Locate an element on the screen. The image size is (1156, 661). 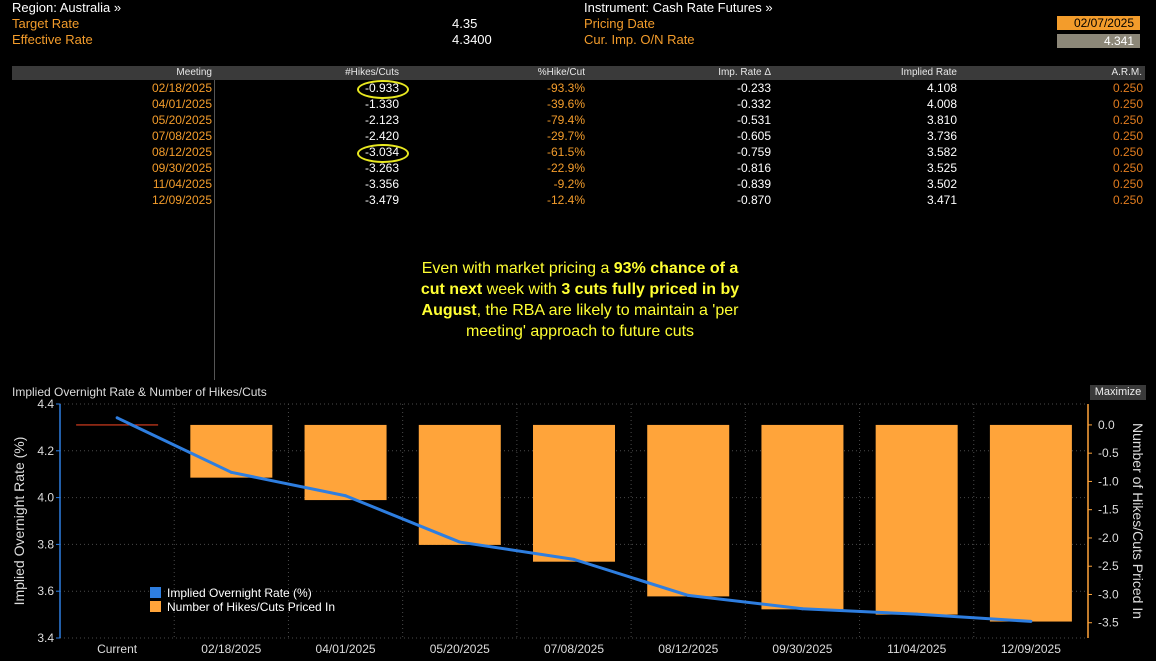
x-tick-label: 12/09/2025 is located at coordinates (1031, 649).